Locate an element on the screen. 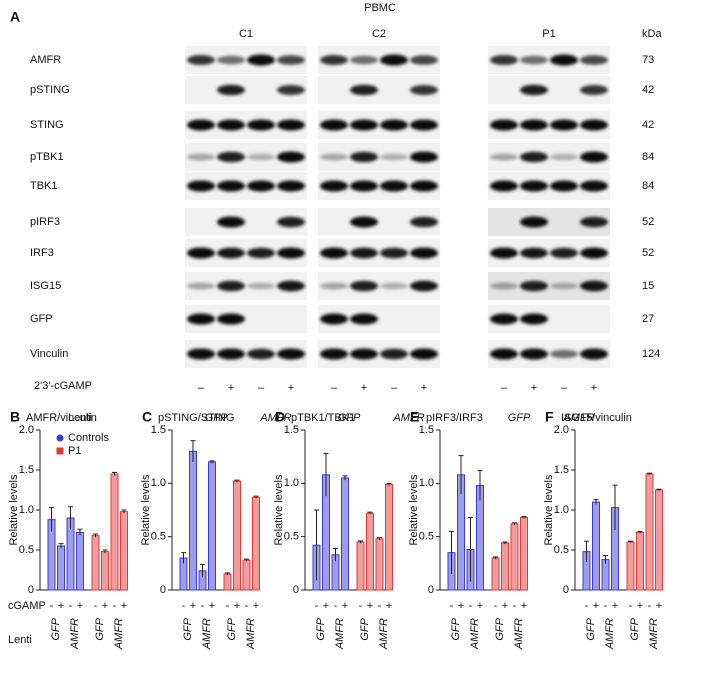 The height and width of the screenshot is (697, 708). group-label: GFP is located at coordinates (321, 628).